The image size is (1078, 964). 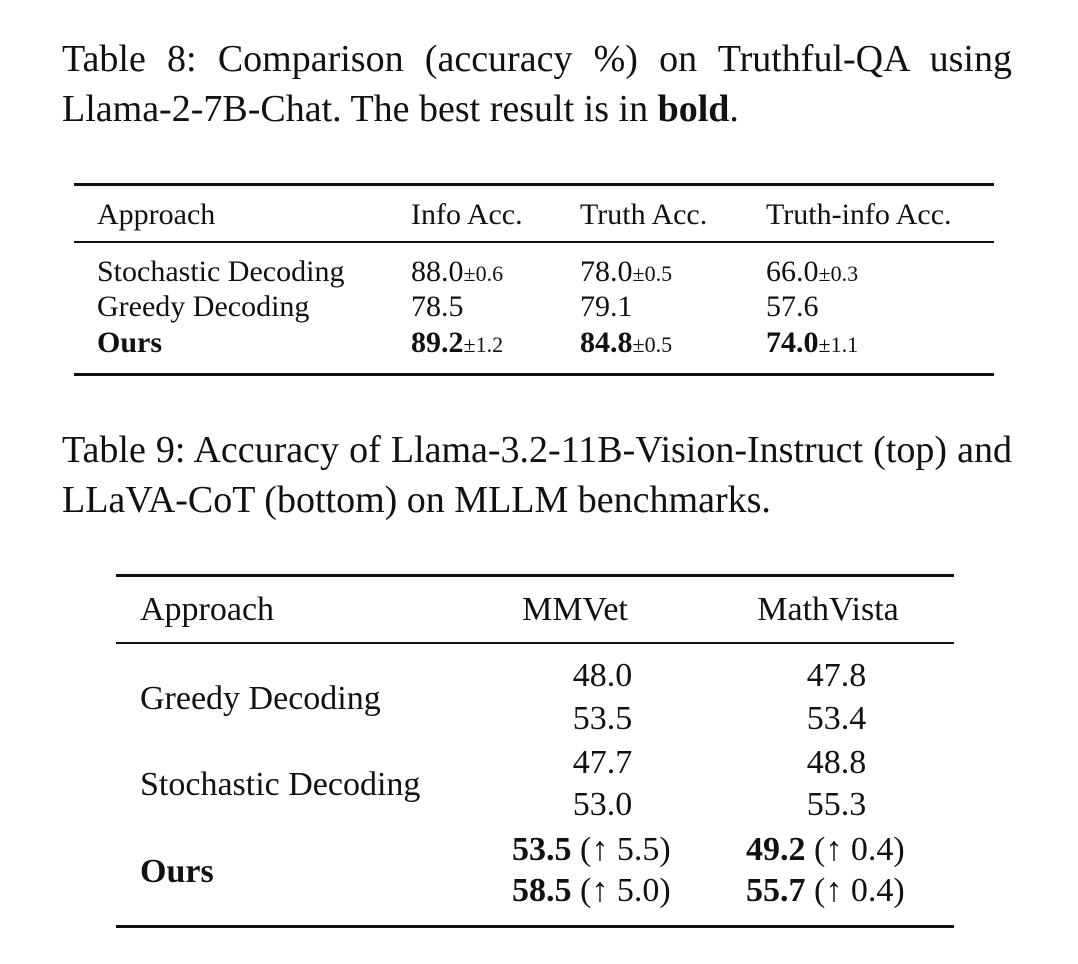 What do you see at coordinates (457, 271) in the screenshot?
I see `table8-row1-info: 88.0±0.6` at bounding box center [457, 271].